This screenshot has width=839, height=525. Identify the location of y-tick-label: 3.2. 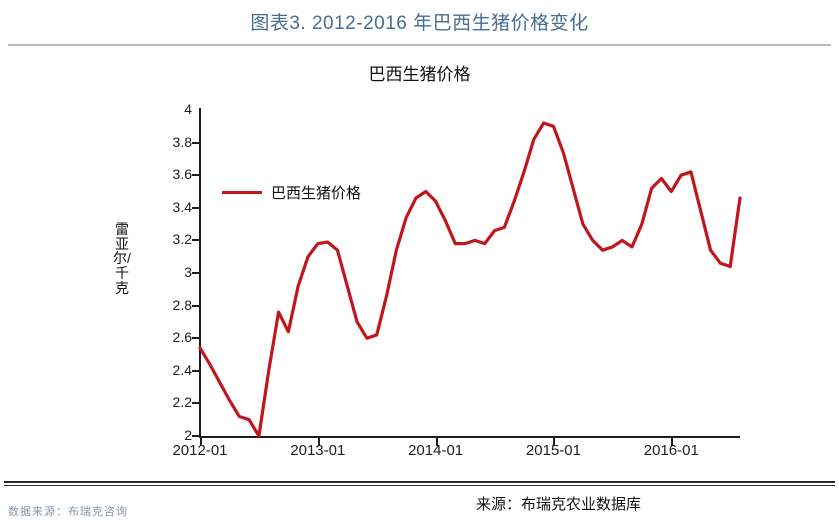
(182, 239).